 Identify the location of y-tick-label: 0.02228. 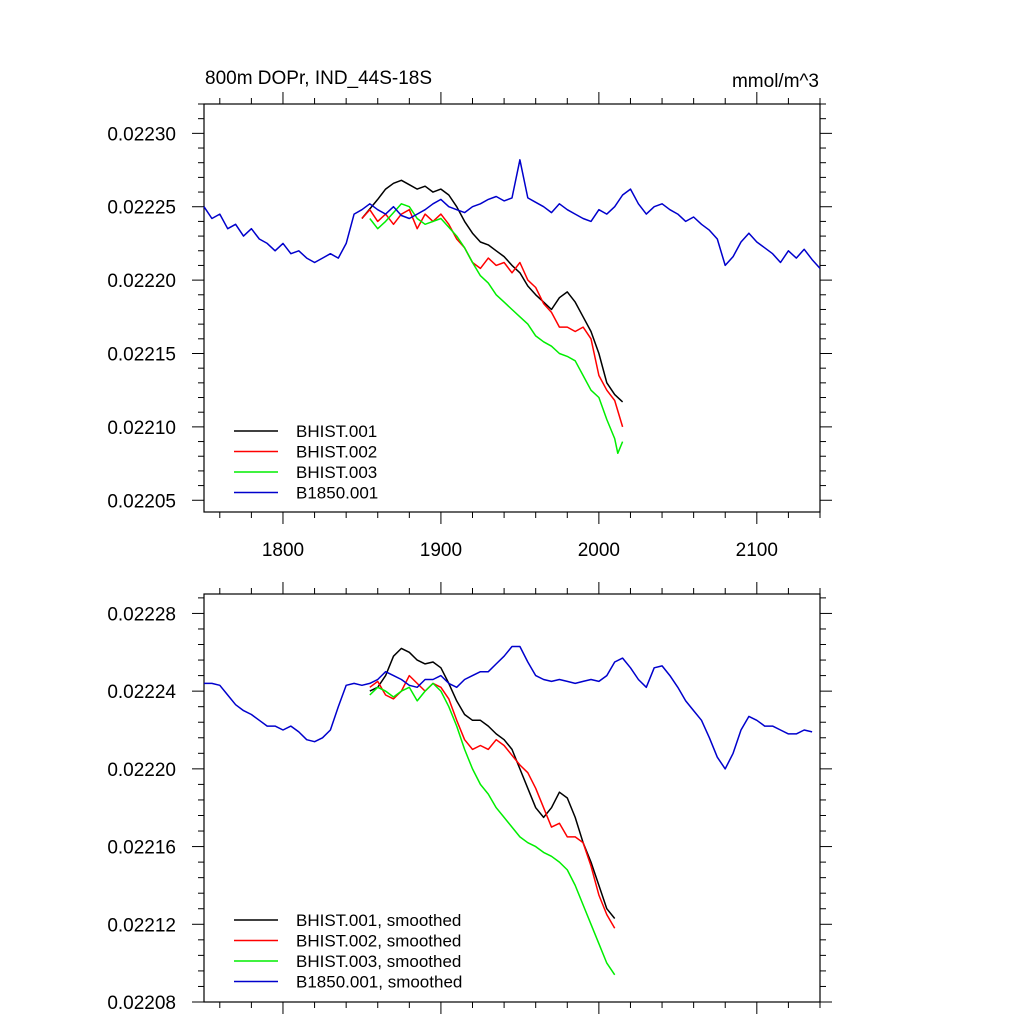
(141, 614).